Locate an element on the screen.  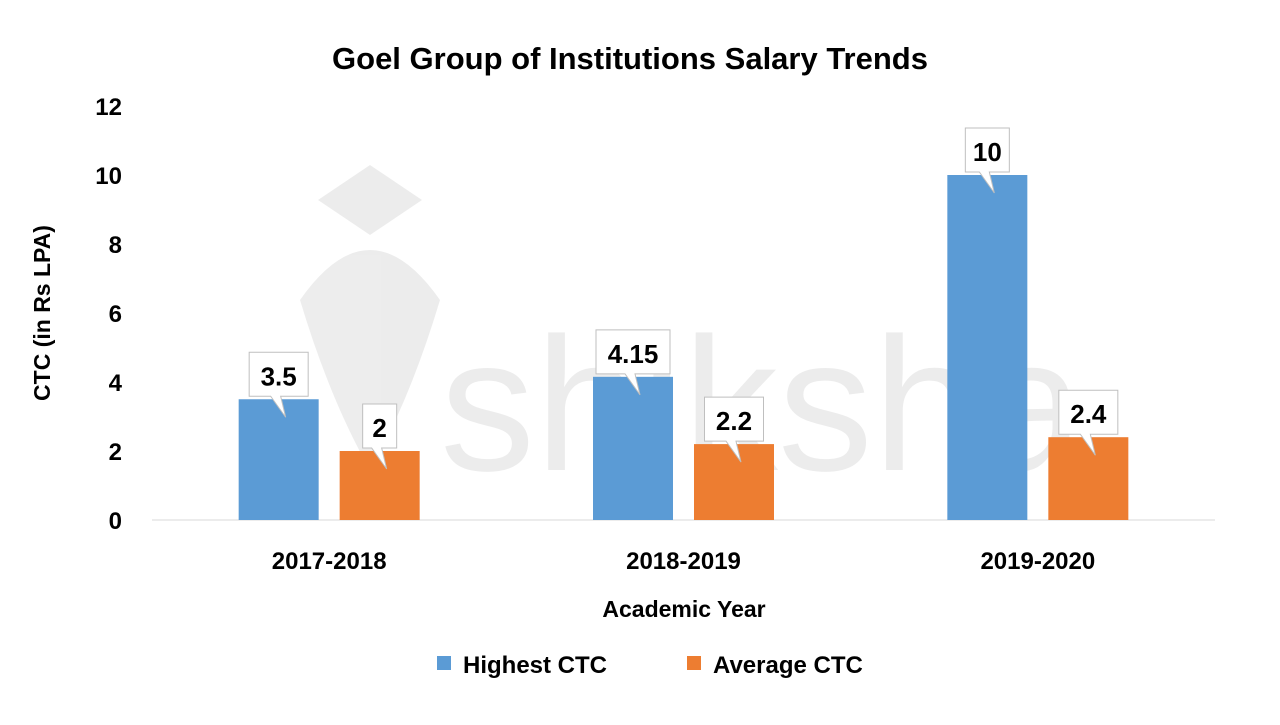
data-label: 2 is located at coordinates (379, 428).